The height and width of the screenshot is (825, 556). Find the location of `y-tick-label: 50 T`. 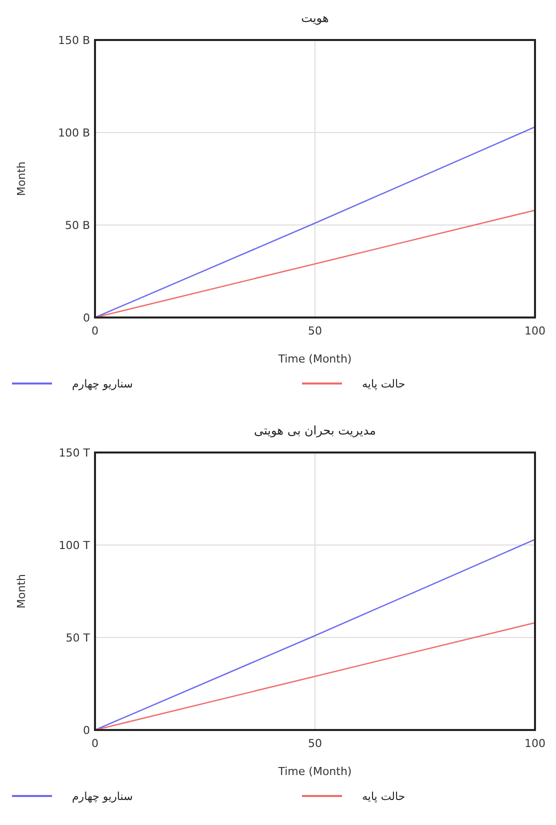

y-tick-label: 50 T is located at coordinates (78, 638).